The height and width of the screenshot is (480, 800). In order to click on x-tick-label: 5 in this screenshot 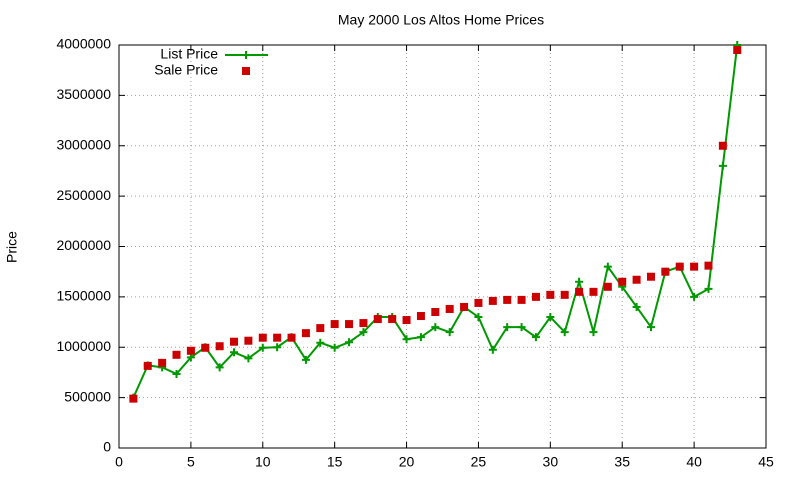, I will do `click(191, 462)`.